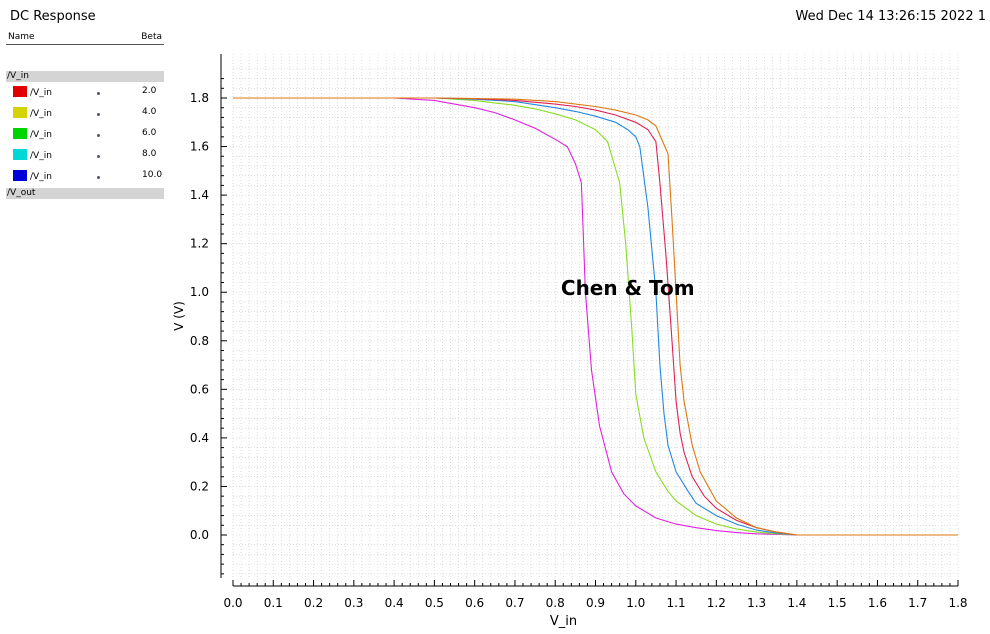  Describe the element at coordinates (514, 603) in the screenshot. I see `x-tick-label: 0.7` at that location.